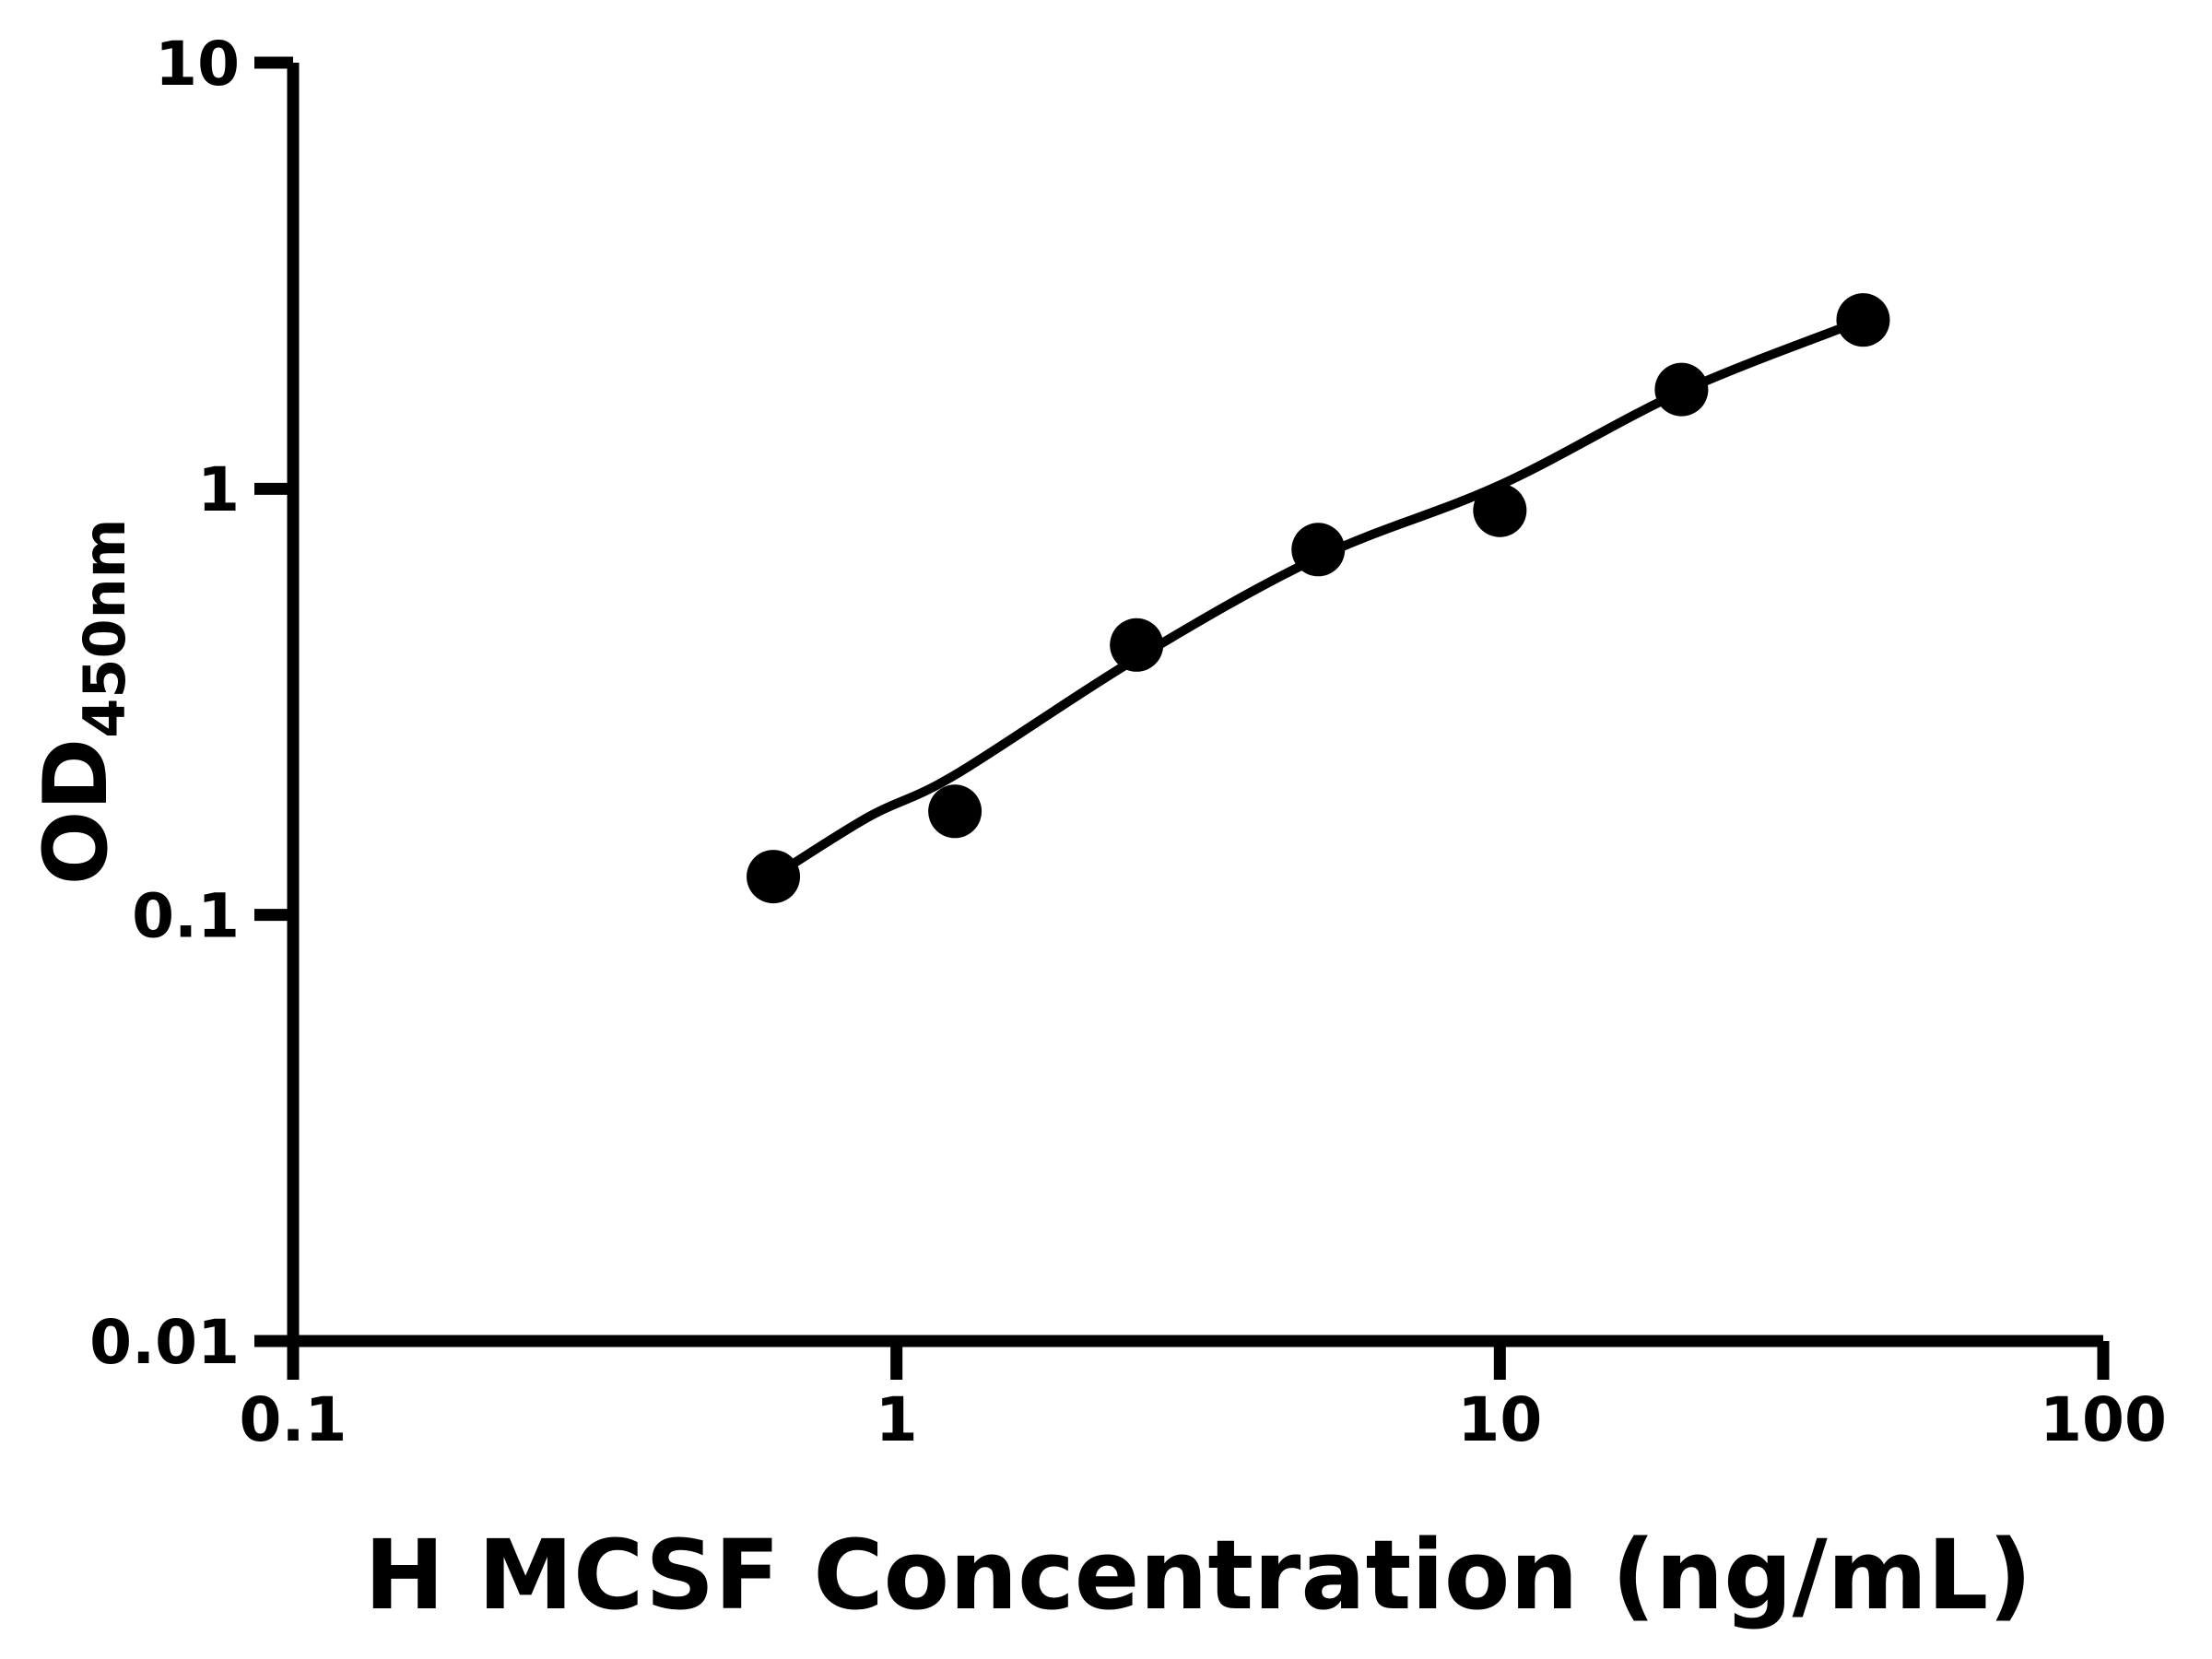 This screenshot has height=1659, width=2212. Describe the element at coordinates (293, 1419) in the screenshot. I see `x-tick-label: 0.1` at that location.